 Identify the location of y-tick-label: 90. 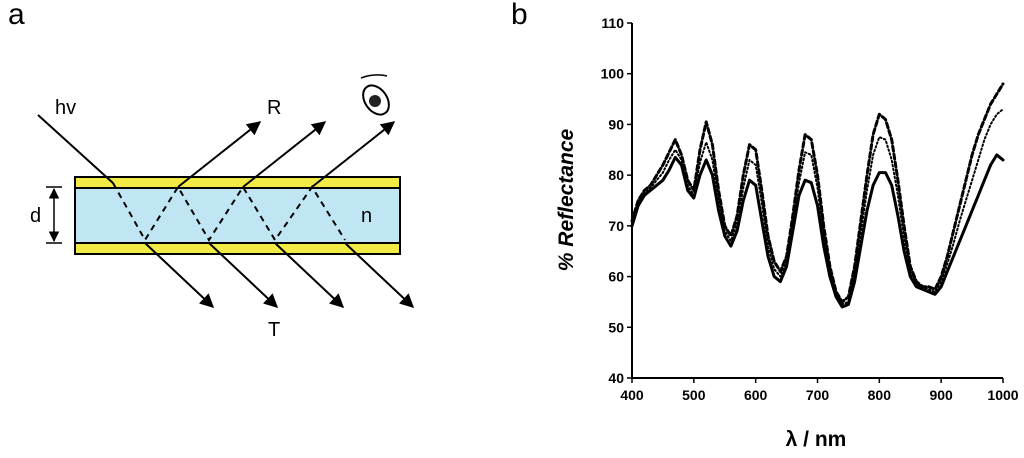
(616, 124).